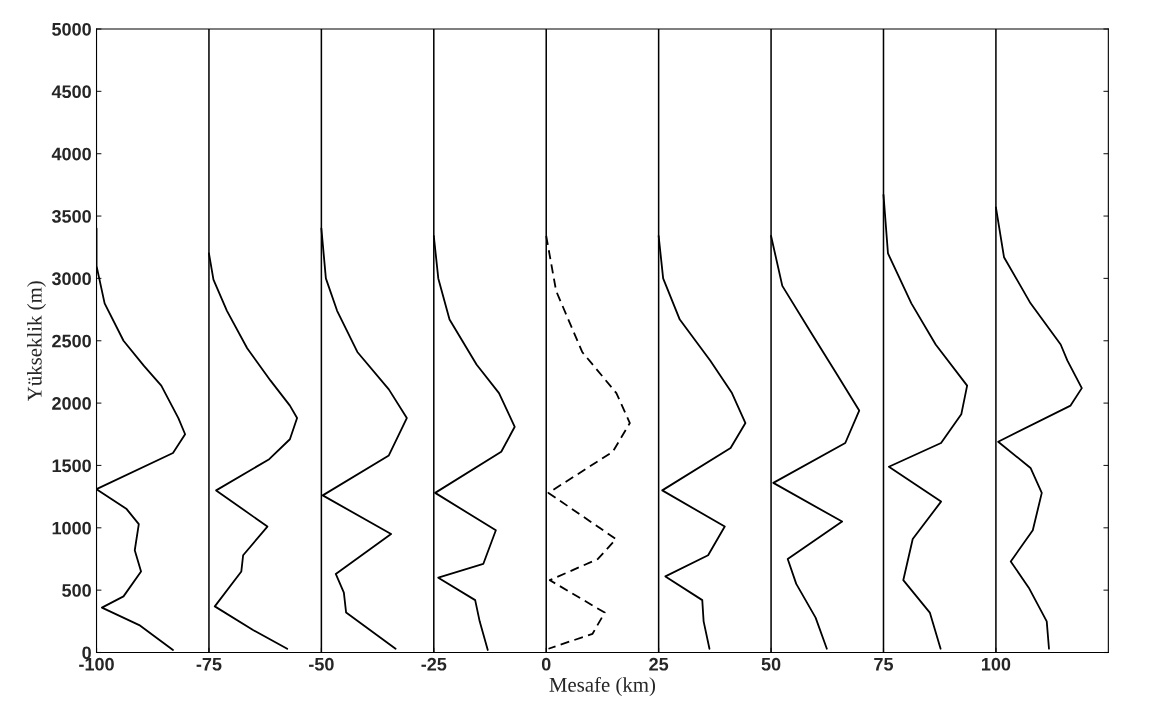 The height and width of the screenshot is (725, 1163). Describe the element at coordinates (76, 590) in the screenshot. I see `y-tick-label: 500` at that location.